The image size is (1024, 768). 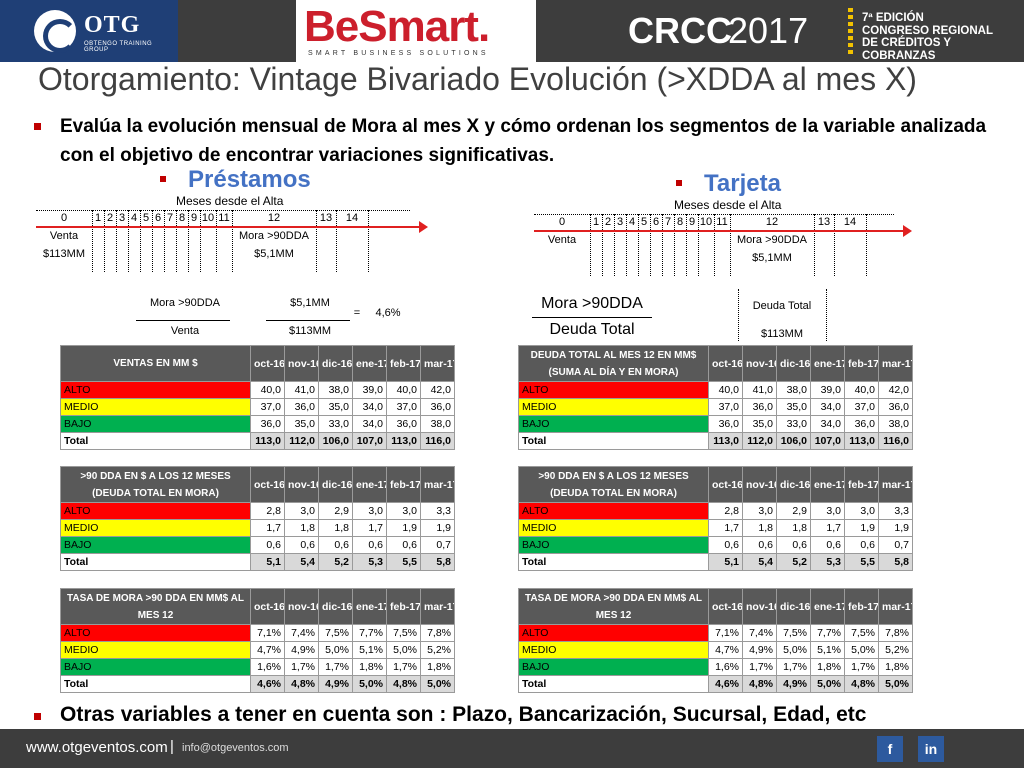 I want to click on table-cell: 34,0, so click(x=369, y=407).